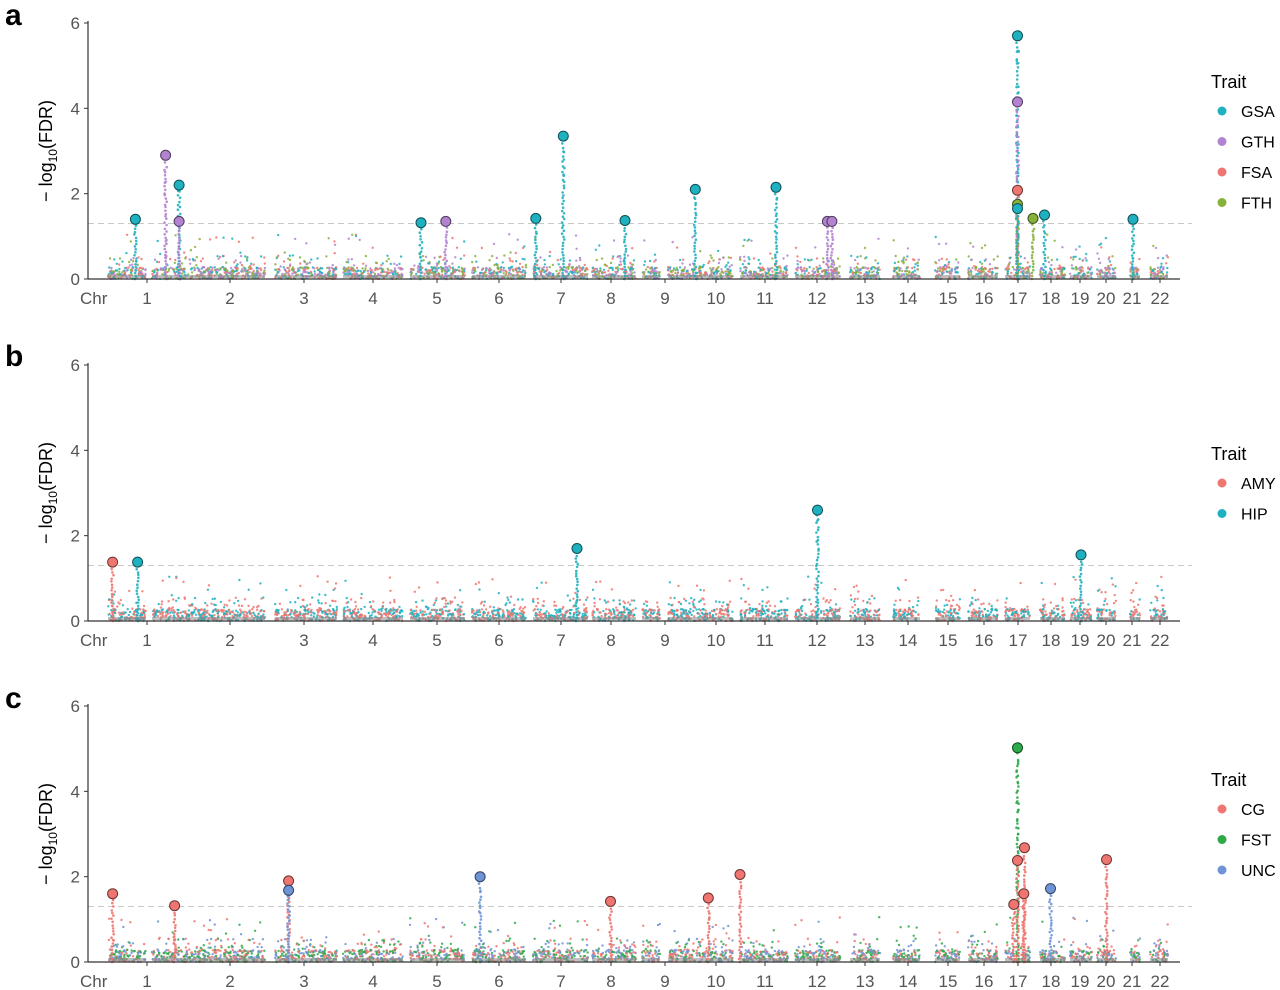 The height and width of the screenshot is (990, 1280). I want to click on x-tick-label: 17, so click(1018, 298).